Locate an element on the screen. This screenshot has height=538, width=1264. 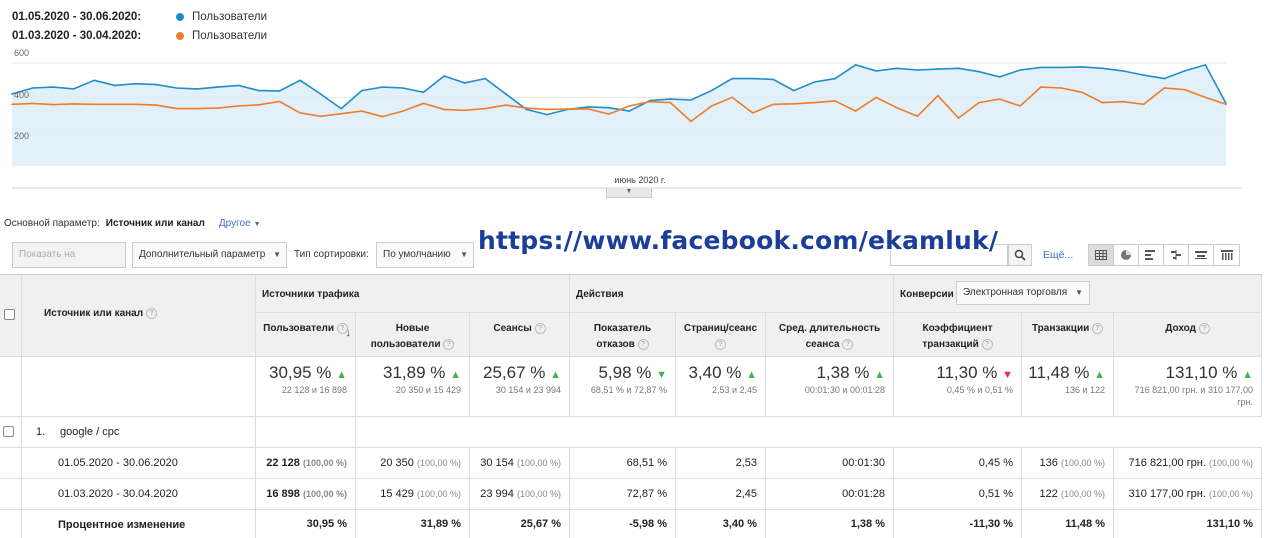
row-source-link: google / cpc is located at coordinates (90, 432).